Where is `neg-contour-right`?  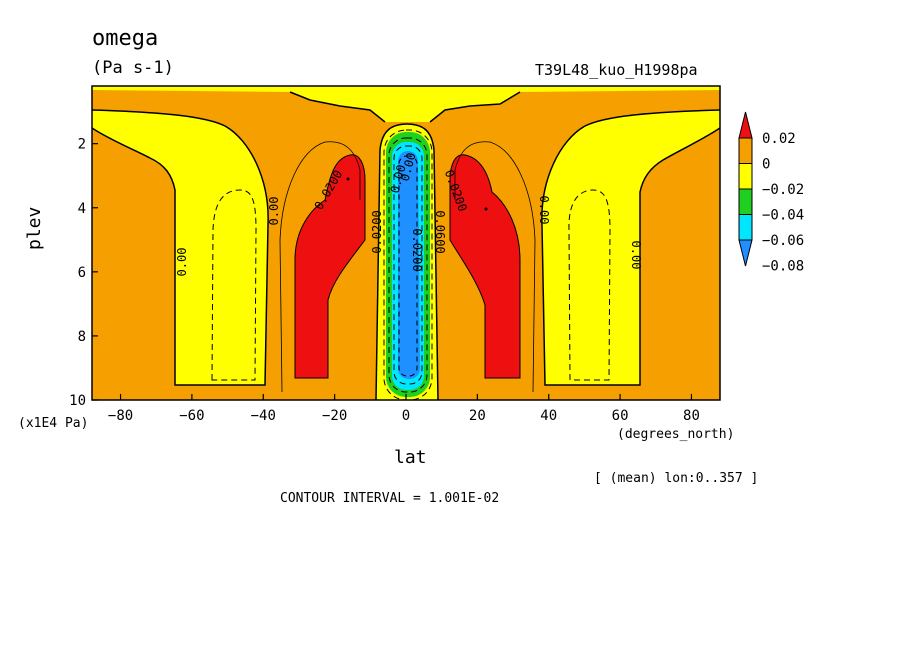 neg-contour-right is located at coordinates (589, 285).